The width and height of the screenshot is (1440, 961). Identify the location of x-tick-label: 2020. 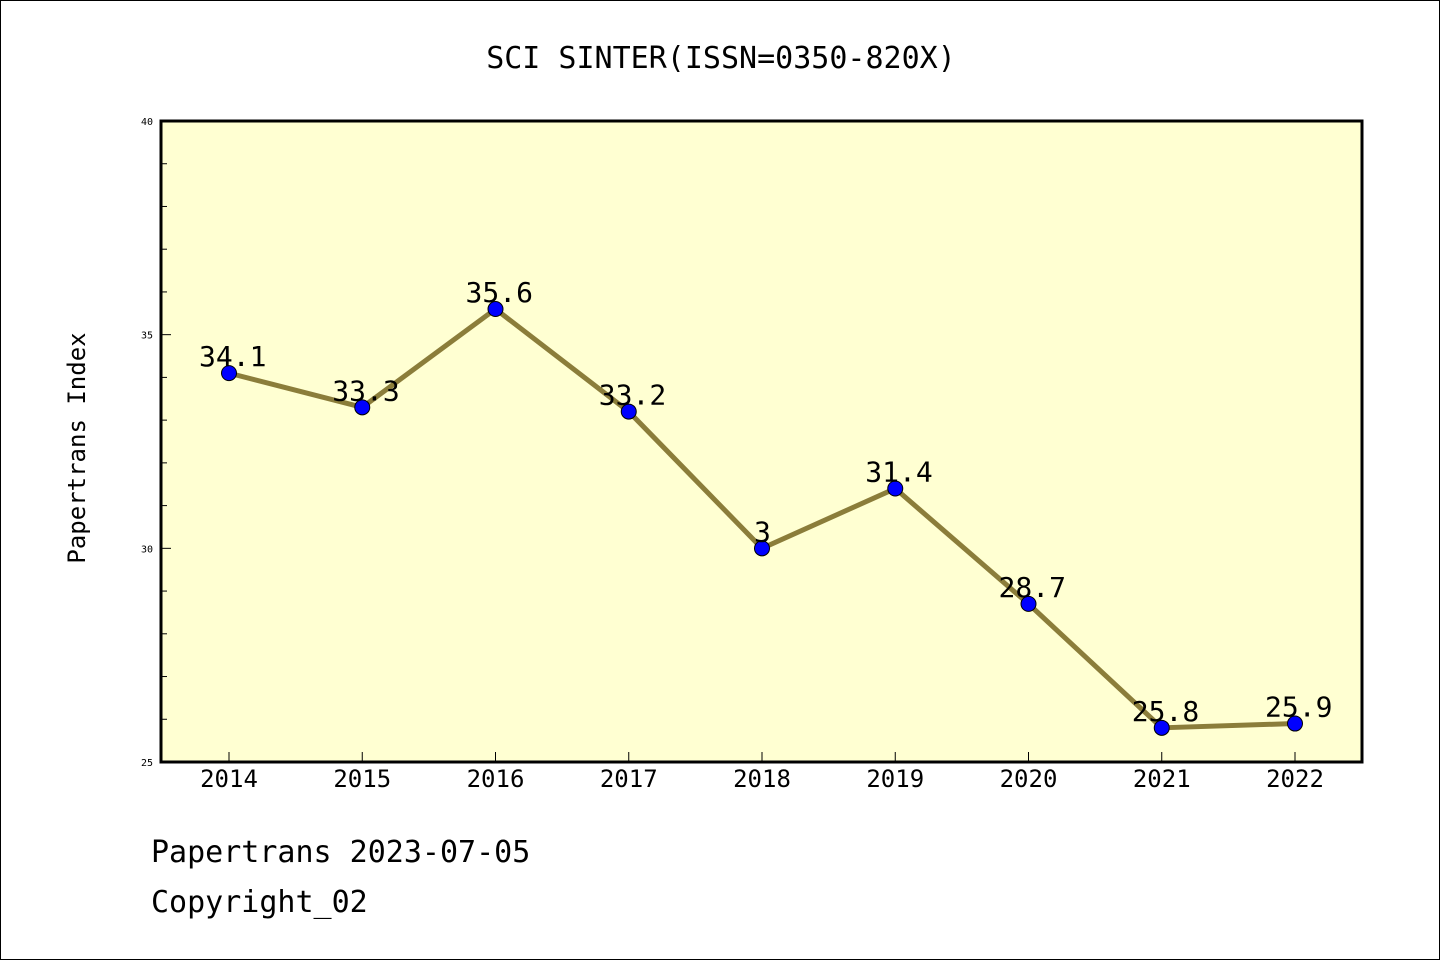
(1029, 779).